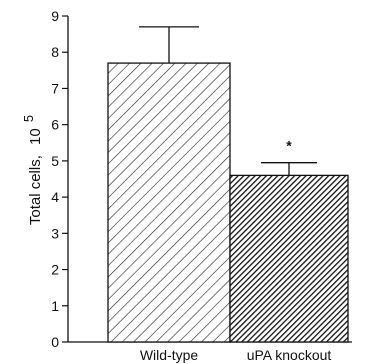 This screenshot has width=377, height=364. Describe the element at coordinates (35, 136) in the screenshot. I see `y-axis-label-base: 10` at that location.